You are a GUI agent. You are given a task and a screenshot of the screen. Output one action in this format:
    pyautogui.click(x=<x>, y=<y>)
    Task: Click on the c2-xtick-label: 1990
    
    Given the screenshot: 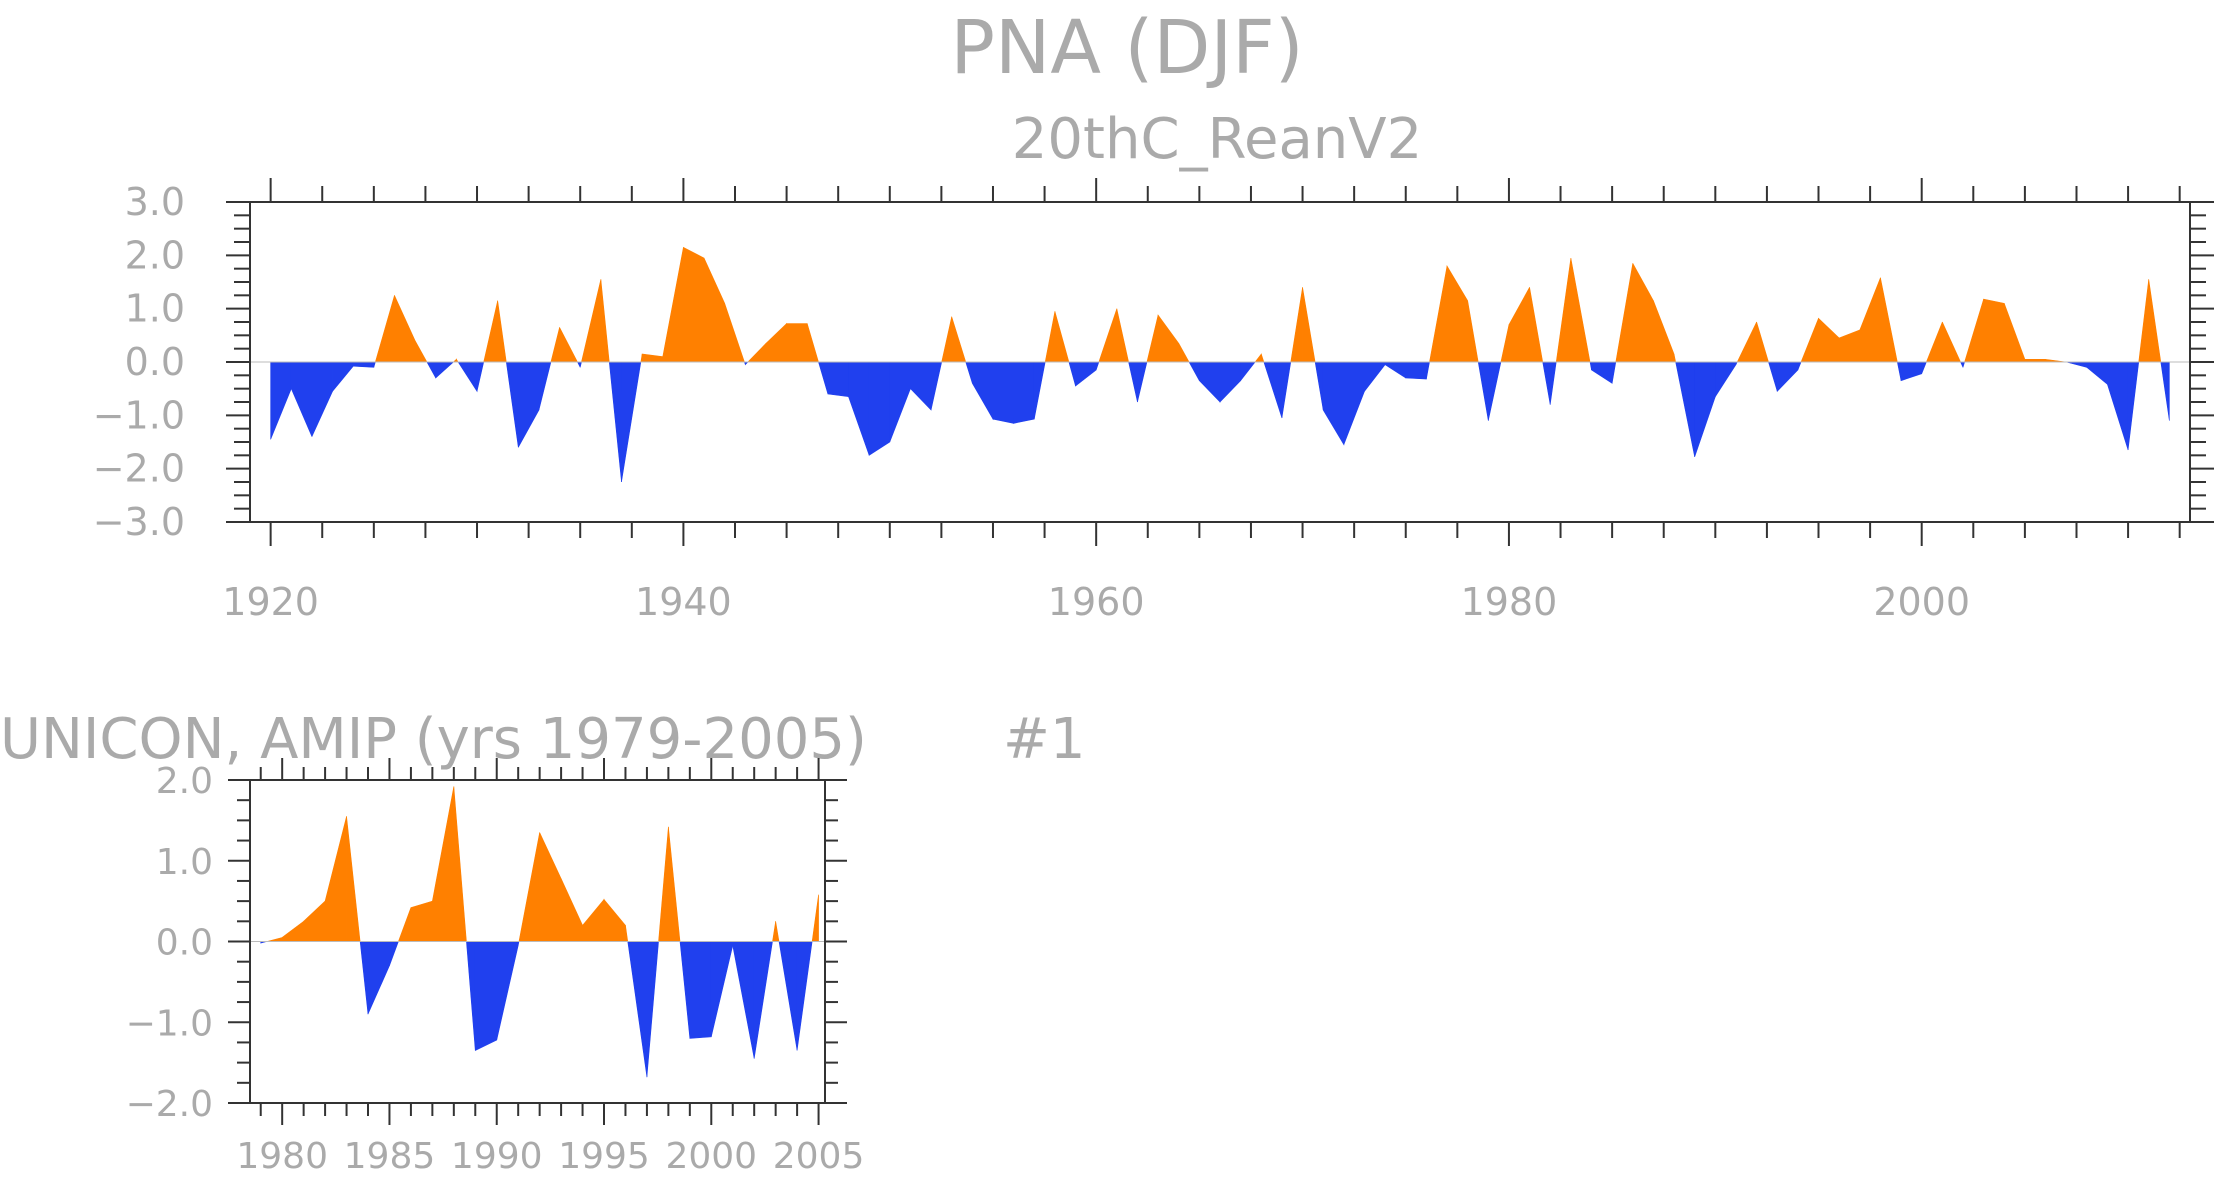 What is the action you would take?
    pyautogui.click(x=497, y=1156)
    